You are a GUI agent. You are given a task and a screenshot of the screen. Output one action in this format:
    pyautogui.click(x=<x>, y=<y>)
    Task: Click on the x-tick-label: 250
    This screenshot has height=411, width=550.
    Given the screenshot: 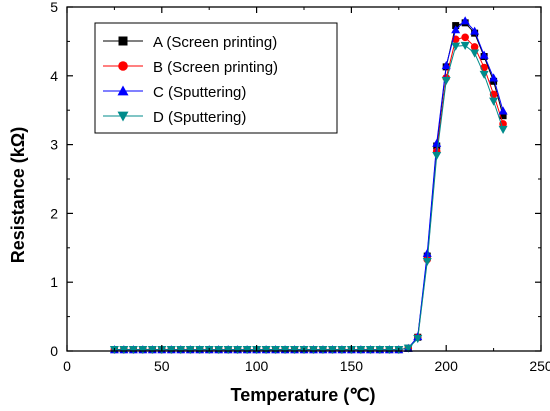 What is the action you would take?
    pyautogui.click(x=539, y=366)
    